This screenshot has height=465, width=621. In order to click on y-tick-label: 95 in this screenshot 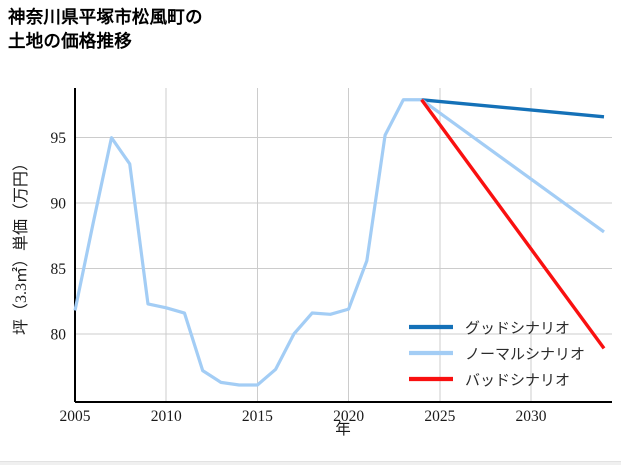, I will do `click(59, 138)`.